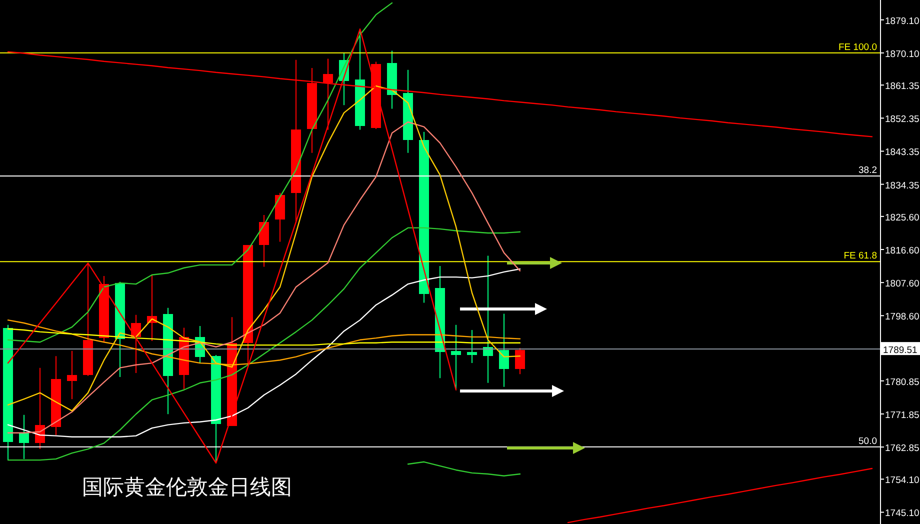 Image resolution: width=920 pixels, height=524 pixels. Describe the element at coordinates (902, 21) in the screenshot. I see `y-tick-label: 1879.10` at that location.